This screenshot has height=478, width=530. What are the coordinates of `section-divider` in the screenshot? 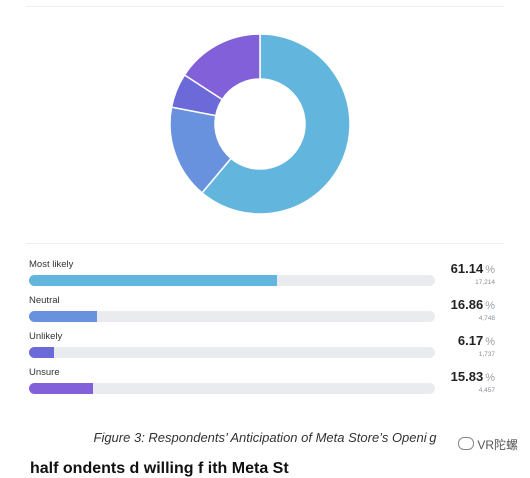 It's located at (265, 243).